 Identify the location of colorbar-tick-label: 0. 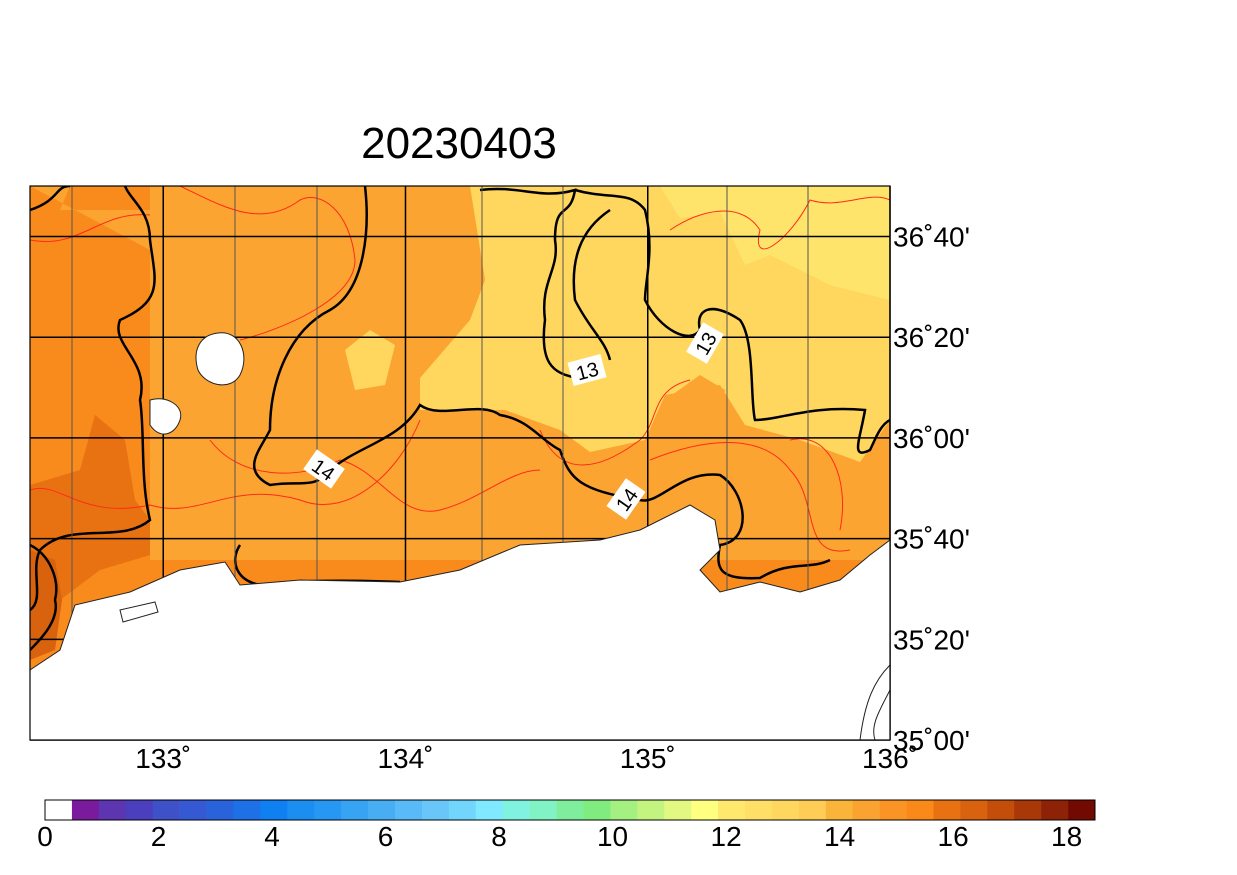
(45, 836).